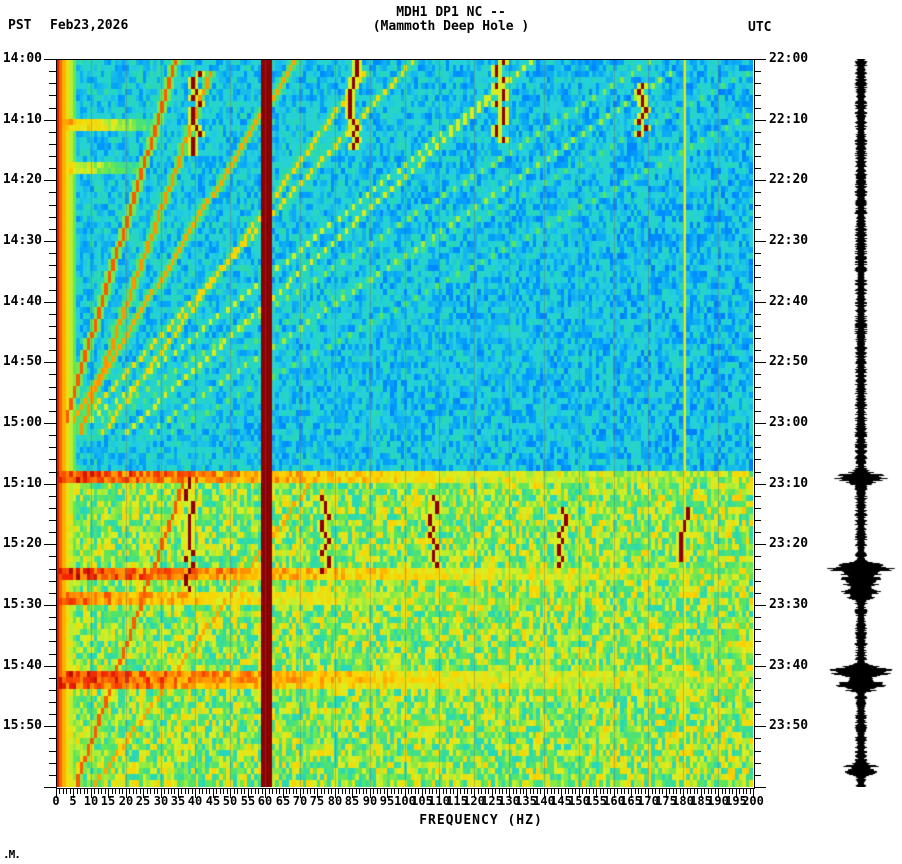 The width and height of the screenshot is (902, 864). What do you see at coordinates (230, 801) in the screenshot?
I see `frequency-label: 50` at bounding box center [230, 801].